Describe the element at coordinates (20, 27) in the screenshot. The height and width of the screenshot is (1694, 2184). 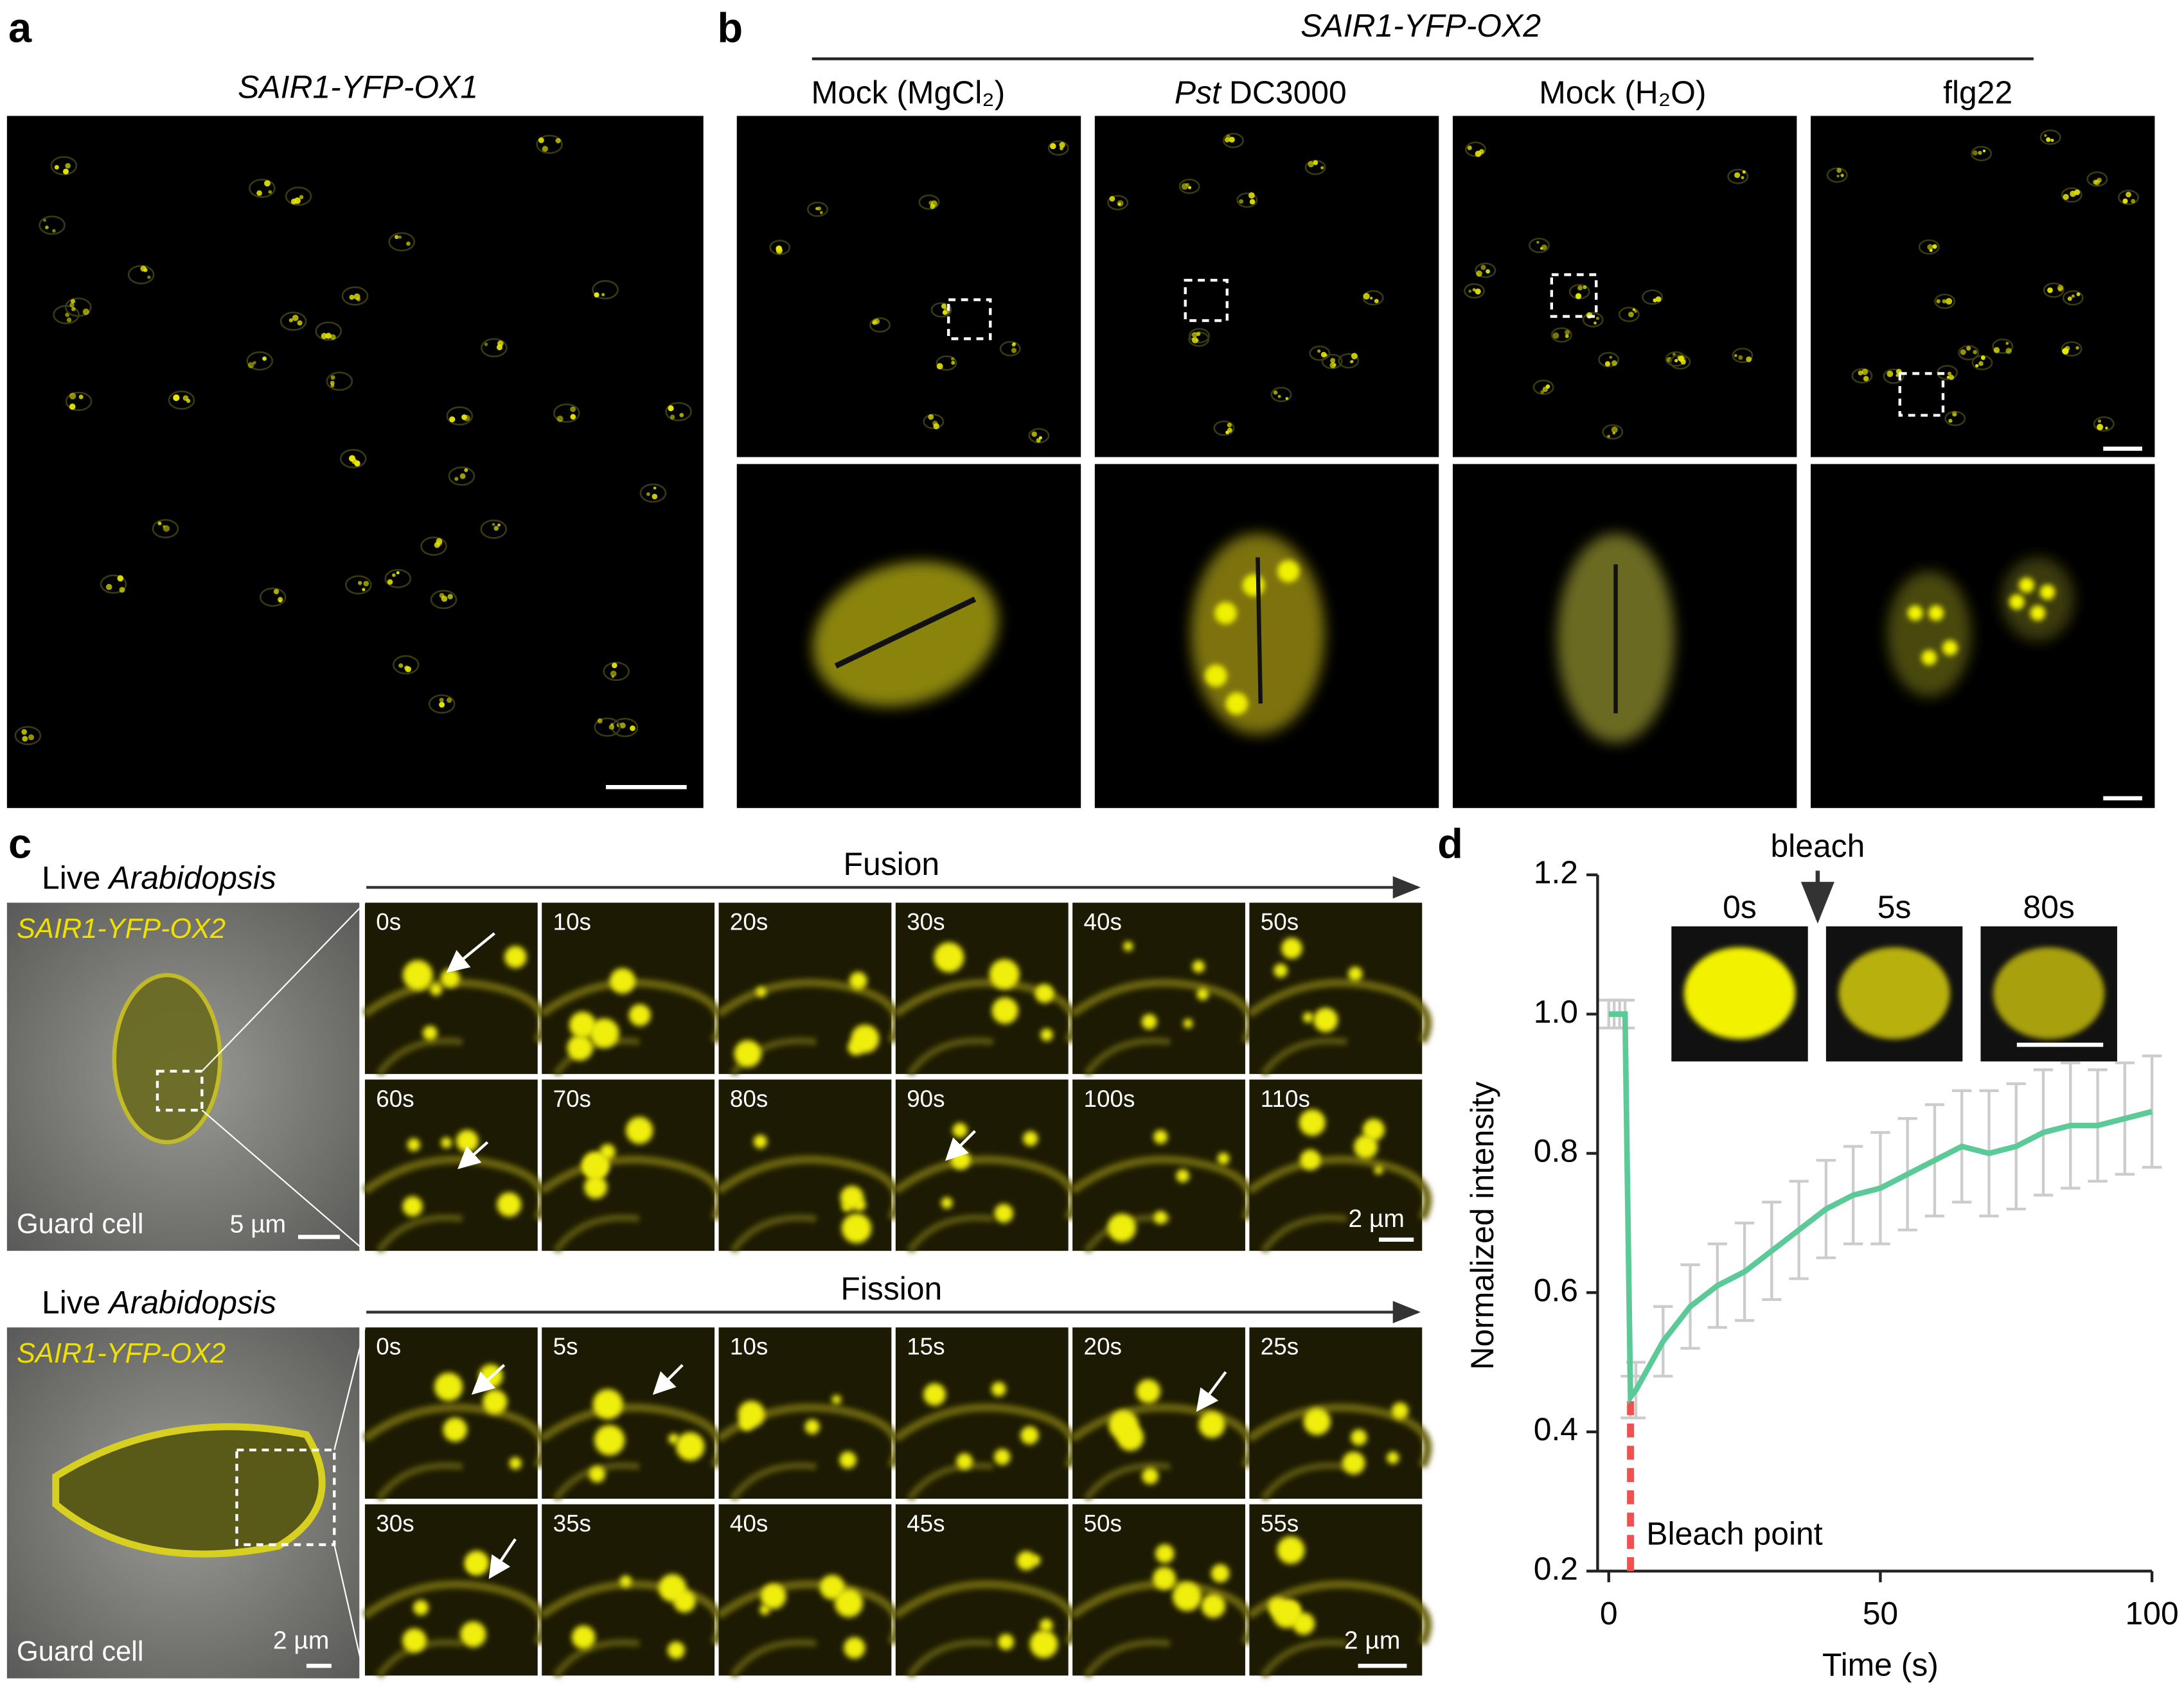
I see `panel-label: a` at that location.